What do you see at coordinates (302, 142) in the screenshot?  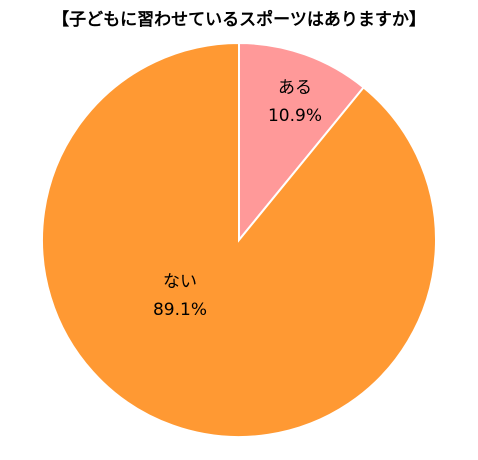 I see `pie-slice` at bounding box center [302, 142].